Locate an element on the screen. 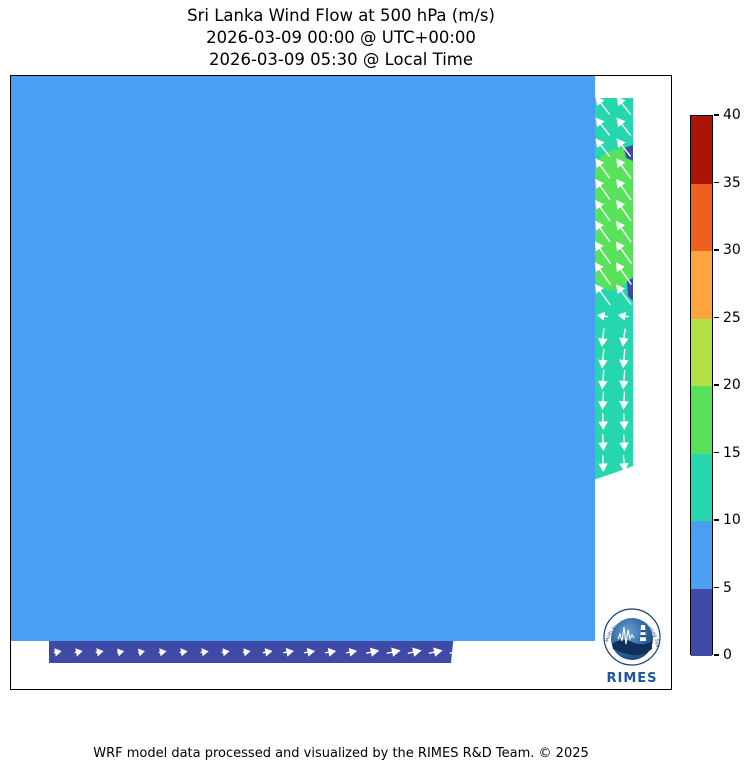  colorbar is located at coordinates (701, 385).